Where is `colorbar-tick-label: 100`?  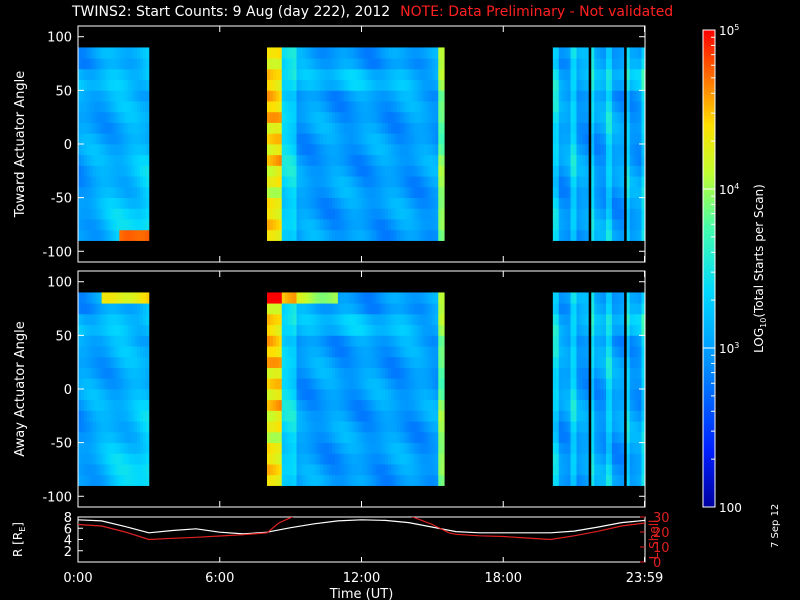 colorbar-tick-label: 100 is located at coordinates (730, 508).